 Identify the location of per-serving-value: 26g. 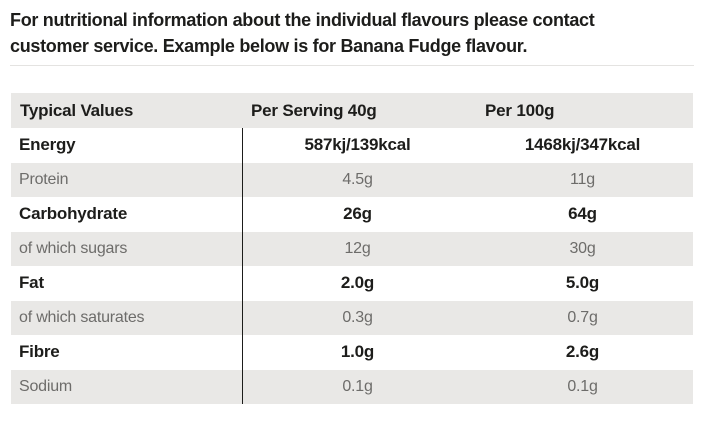
(357, 214).